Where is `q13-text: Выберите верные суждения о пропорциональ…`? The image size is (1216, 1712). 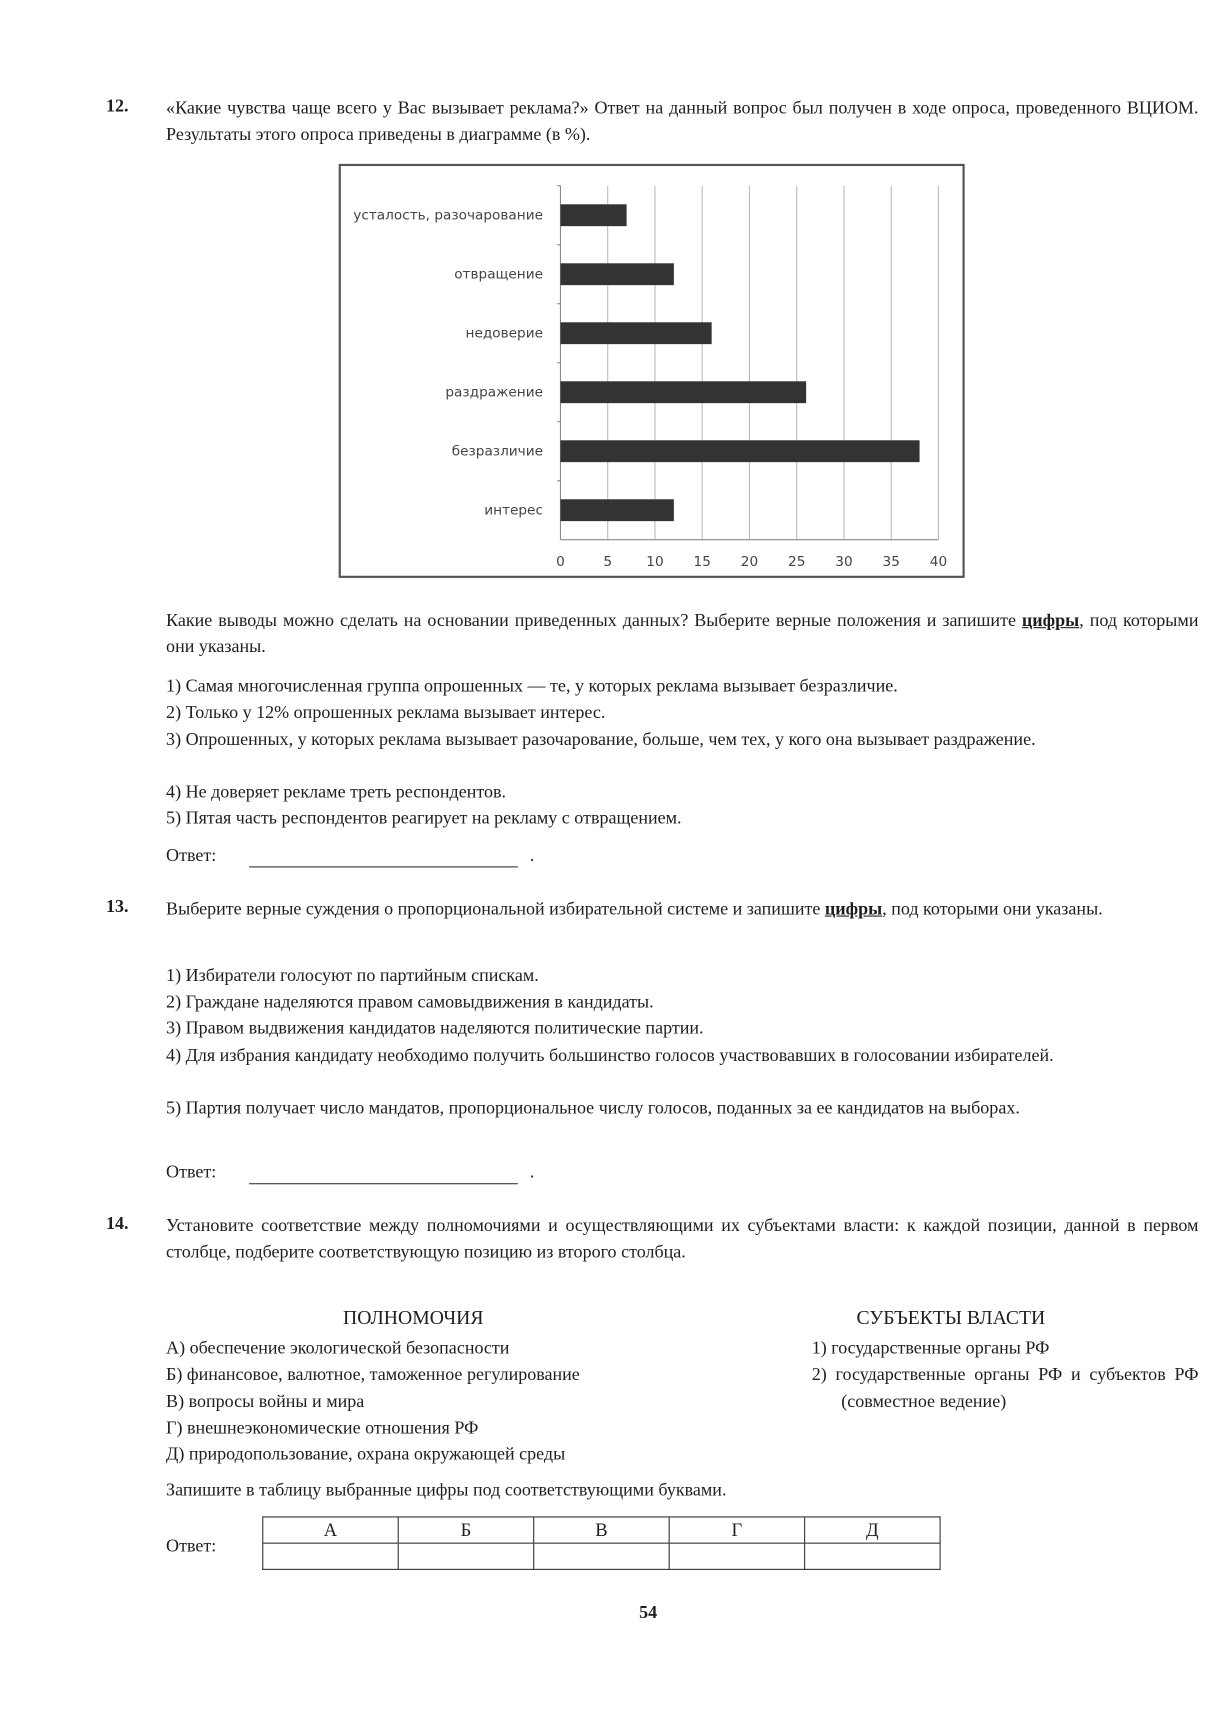
q13-text: Выберите верные суждения о пропорциональ… is located at coordinates (495, 908).